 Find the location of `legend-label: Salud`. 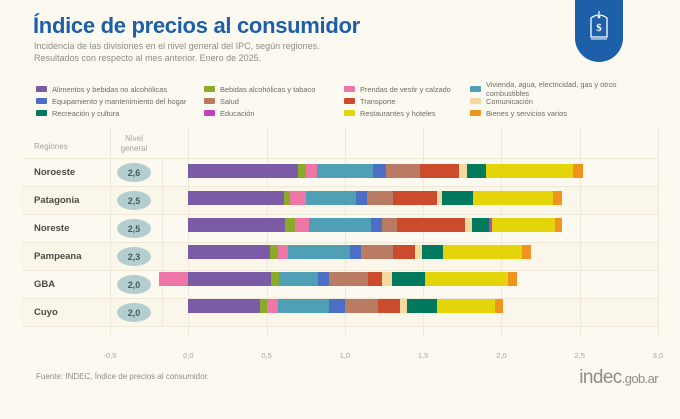

legend-label: Salud is located at coordinates (229, 101).